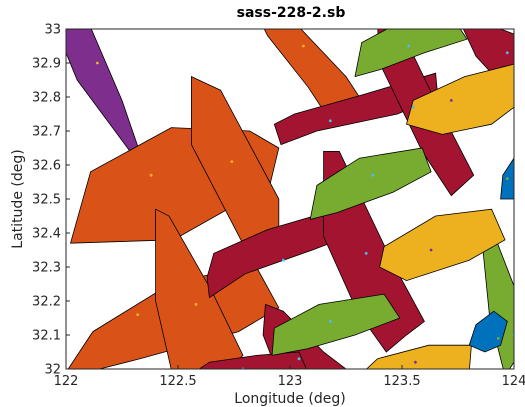 The image size is (525, 407). Describe the element at coordinates (290, 381) in the screenshot. I see `x-tick-label: 123` at that location.